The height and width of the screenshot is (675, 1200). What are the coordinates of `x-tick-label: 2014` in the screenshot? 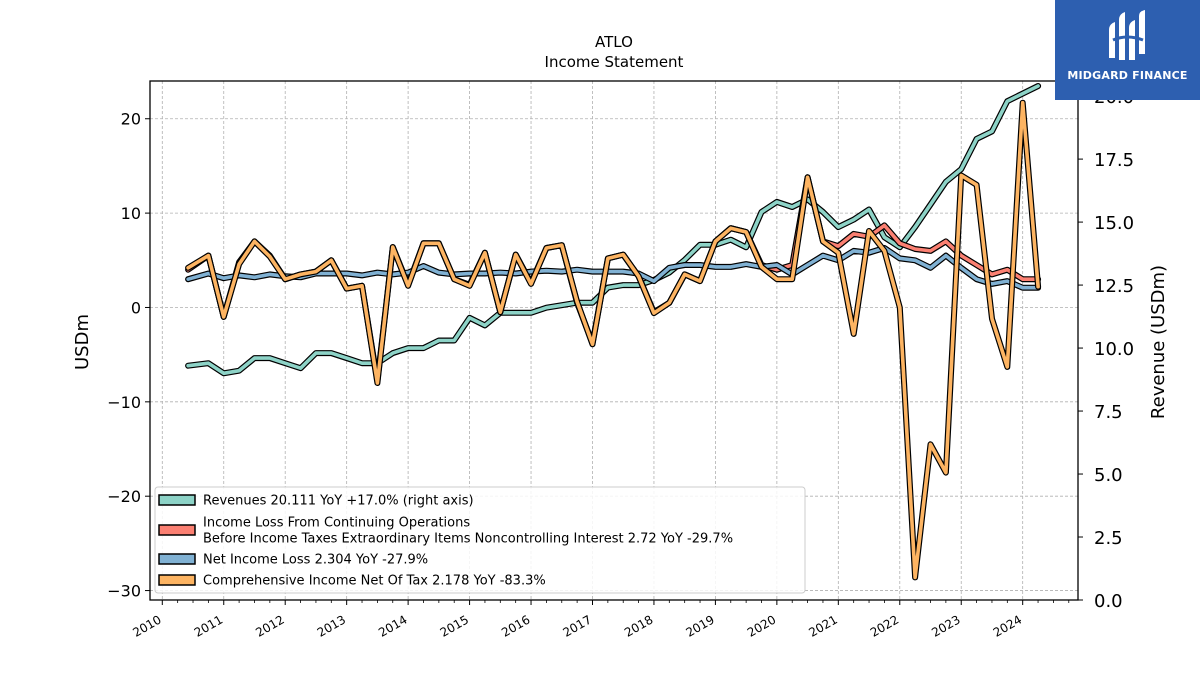 It's located at (392, 625).